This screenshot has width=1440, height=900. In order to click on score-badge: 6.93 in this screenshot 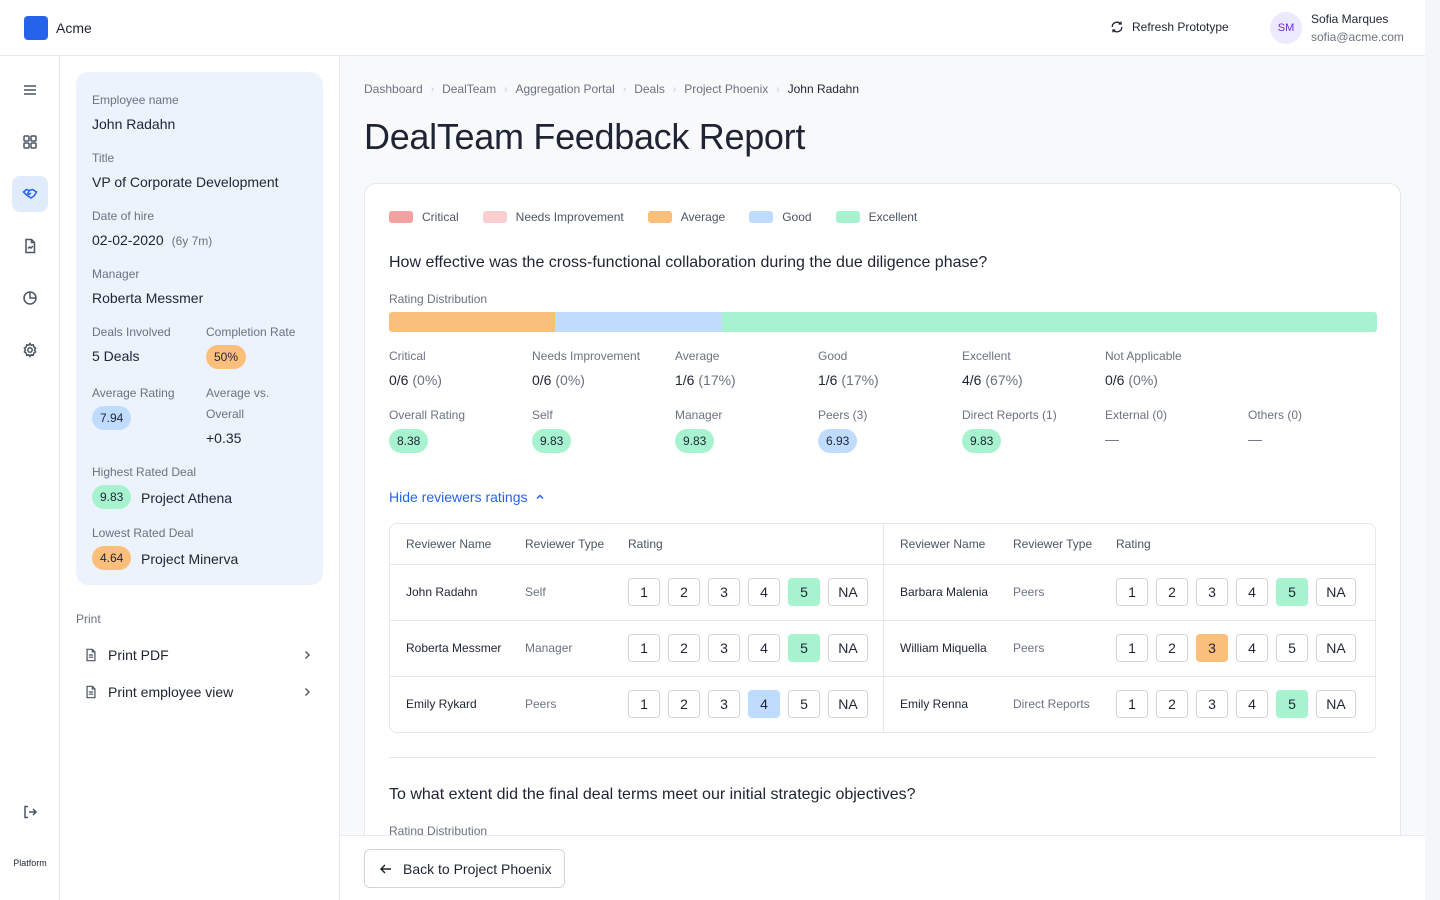, I will do `click(838, 441)`.